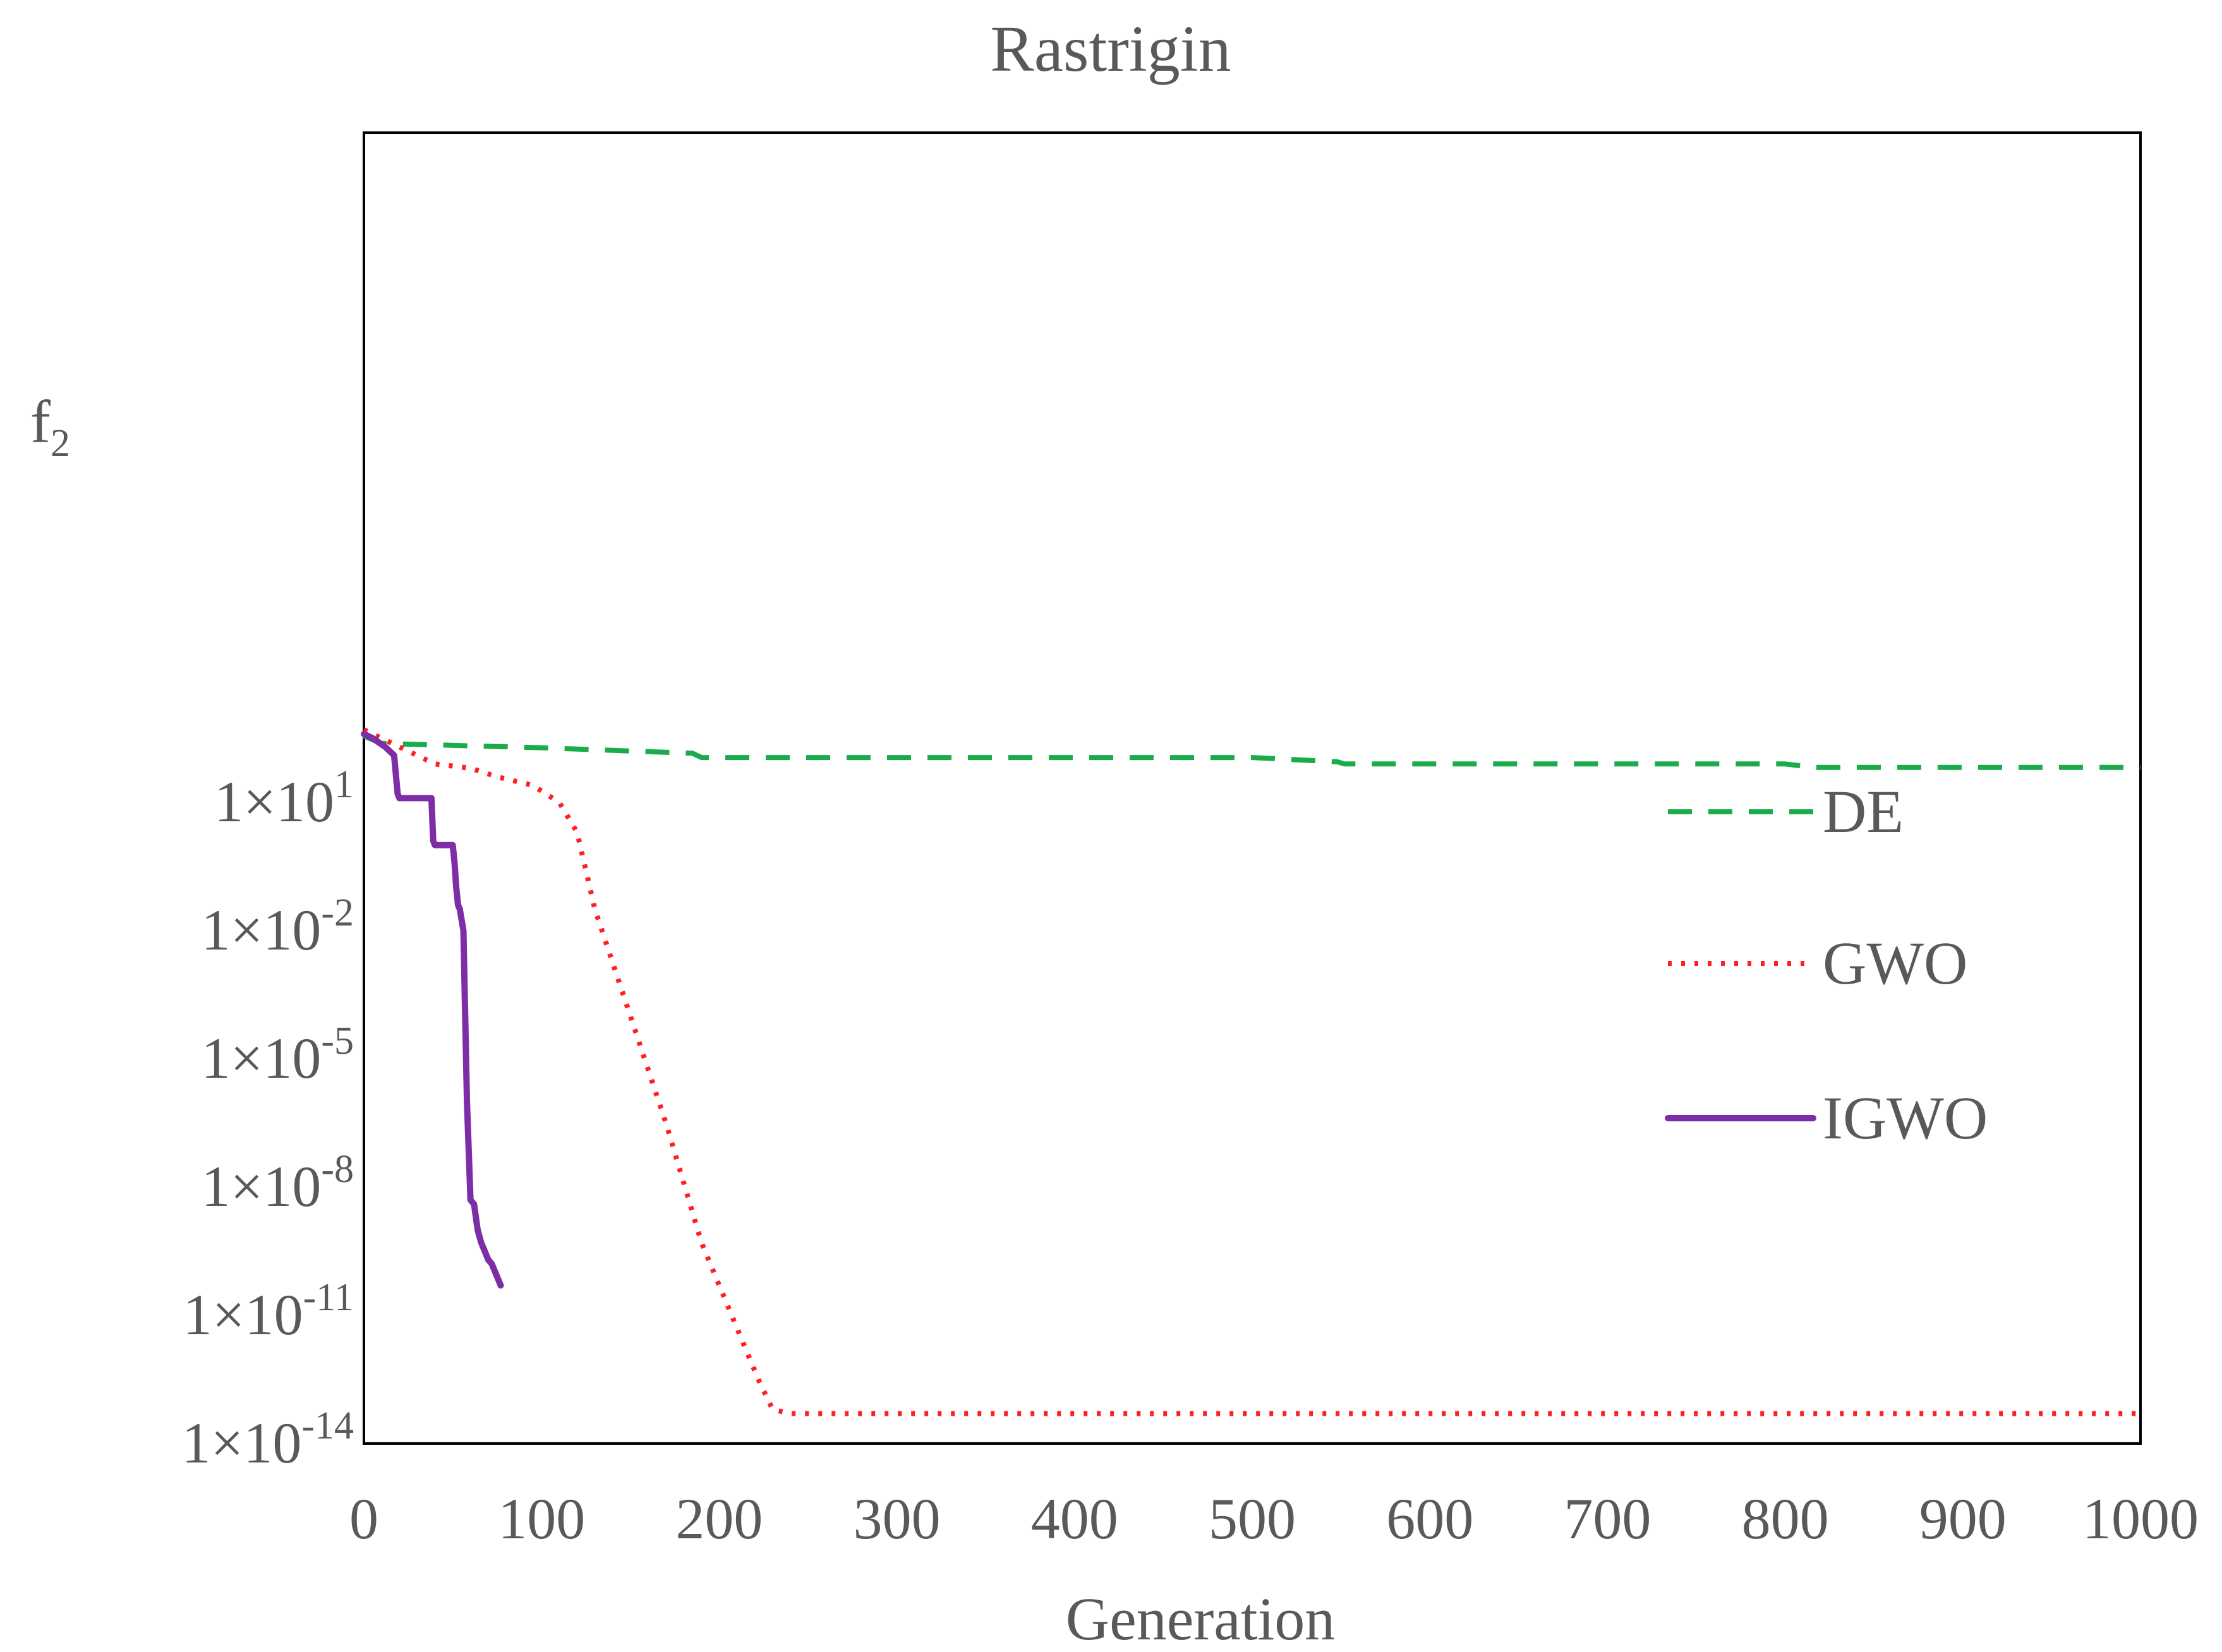  Describe the element at coordinates (1429, 1518) in the screenshot. I see `x-tick-label: 600` at that location.